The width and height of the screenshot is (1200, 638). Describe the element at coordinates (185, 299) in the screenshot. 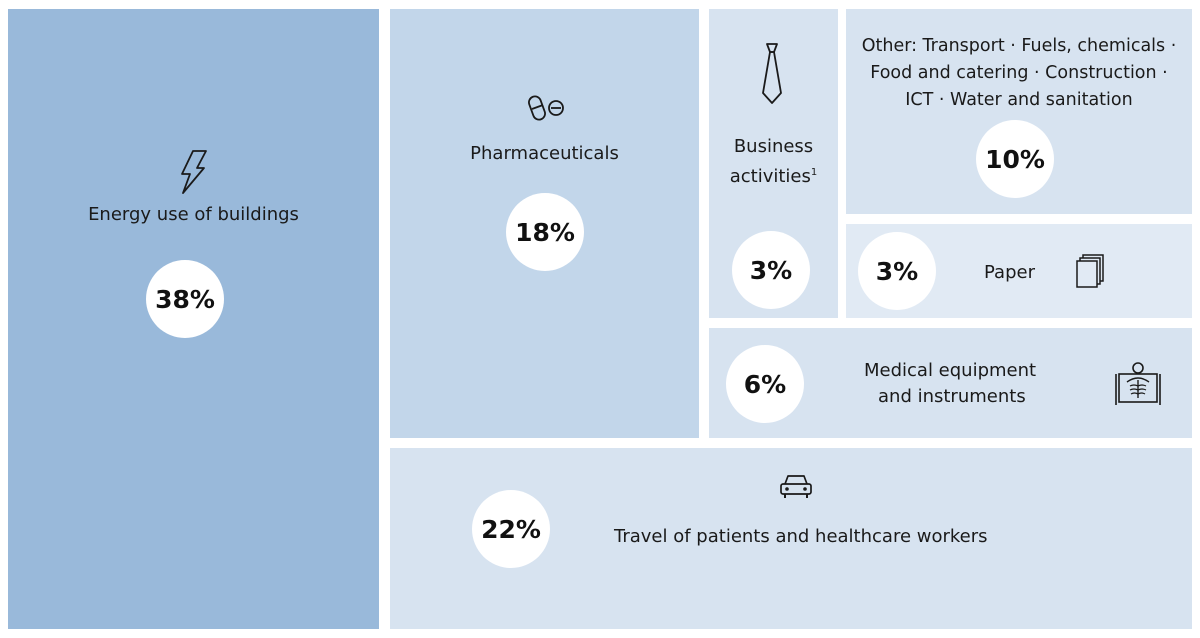

I see `value-circle: 38%` at that location.